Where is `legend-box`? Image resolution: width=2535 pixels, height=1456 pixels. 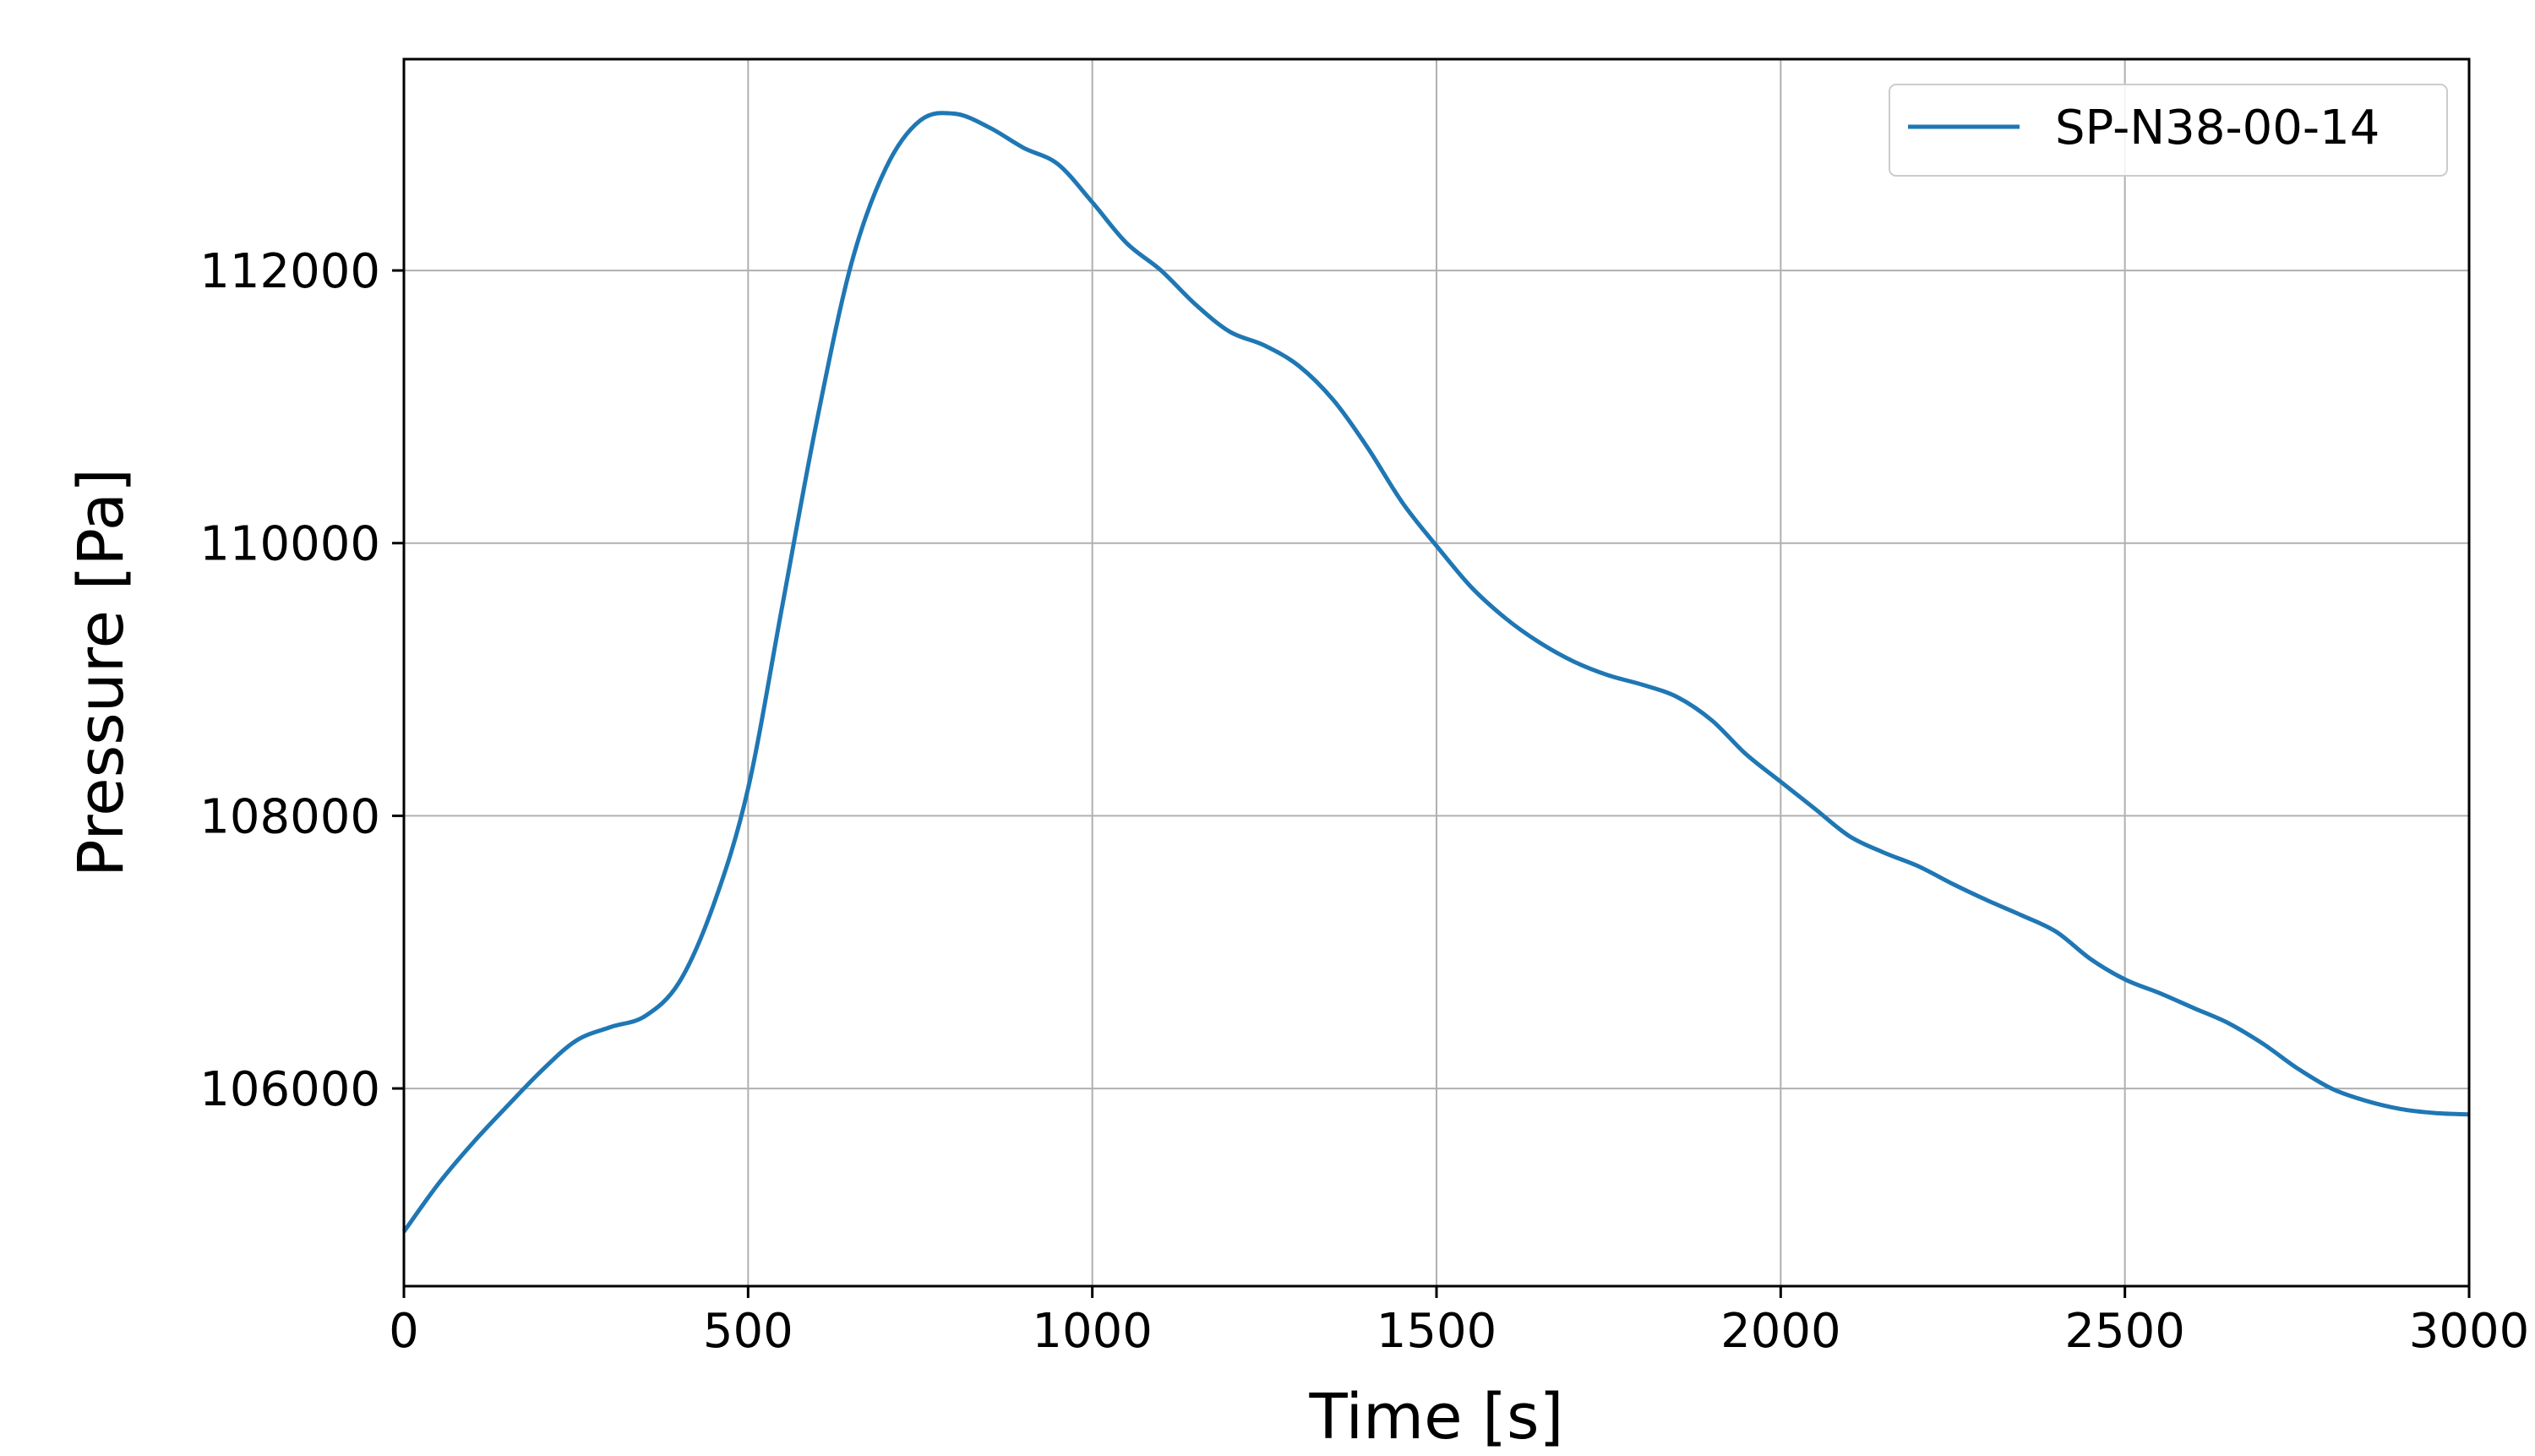
legend-box is located at coordinates (2168, 130).